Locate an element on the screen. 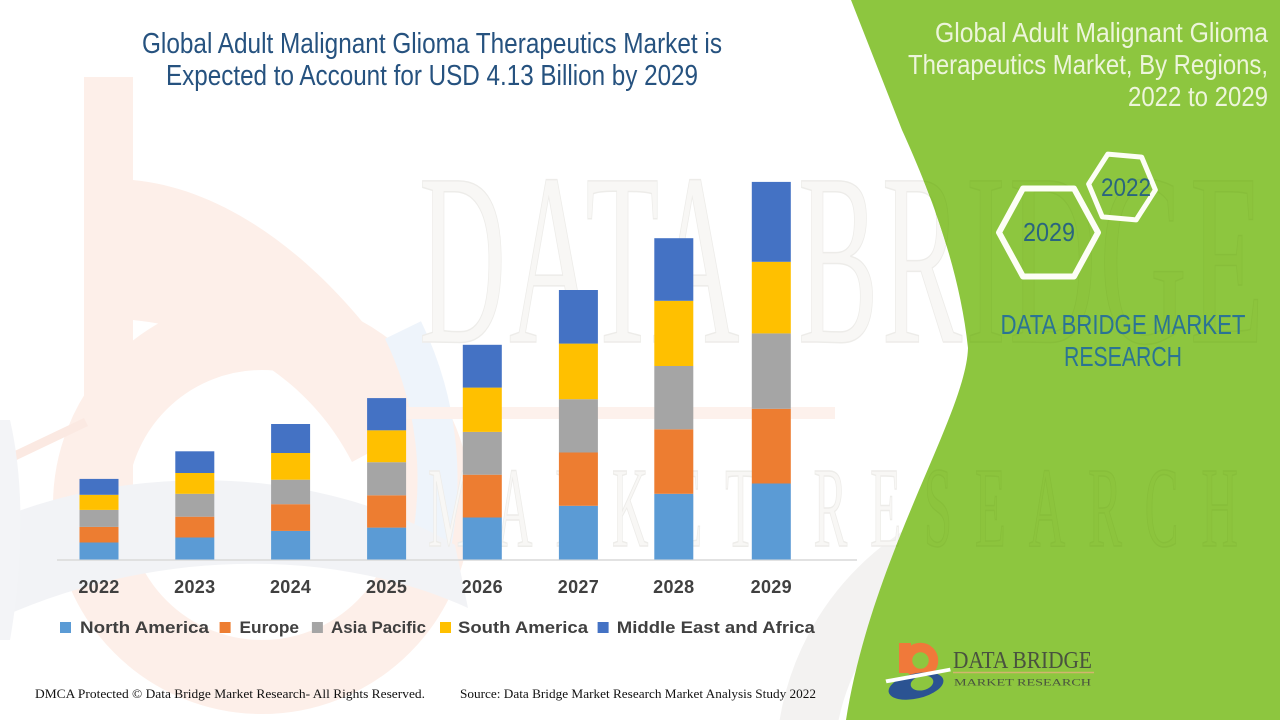  svg-text: 2023 is located at coordinates (194, 587).